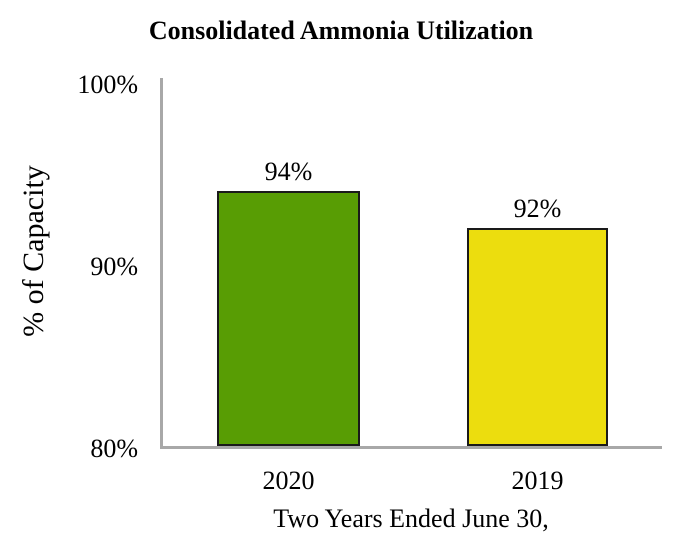  Describe the element at coordinates (537, 208) in the screenshot. I see `bar-value-label-2019: 92%` at that location.